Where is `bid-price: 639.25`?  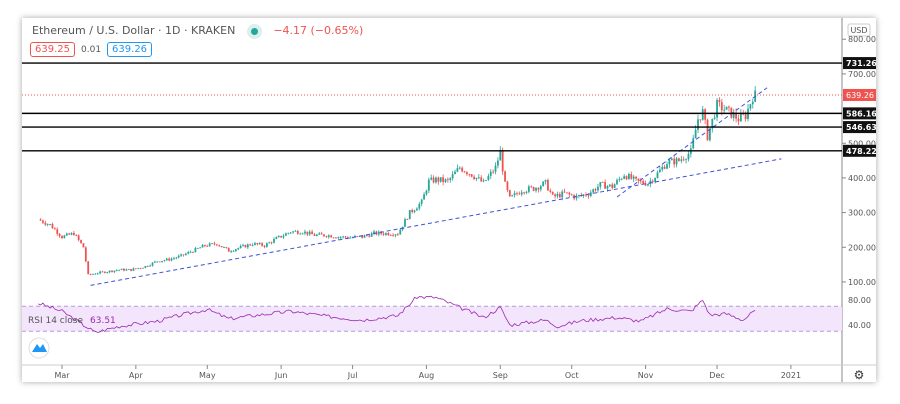 bid-price: 639.25 is located at coordinates (52, 49).